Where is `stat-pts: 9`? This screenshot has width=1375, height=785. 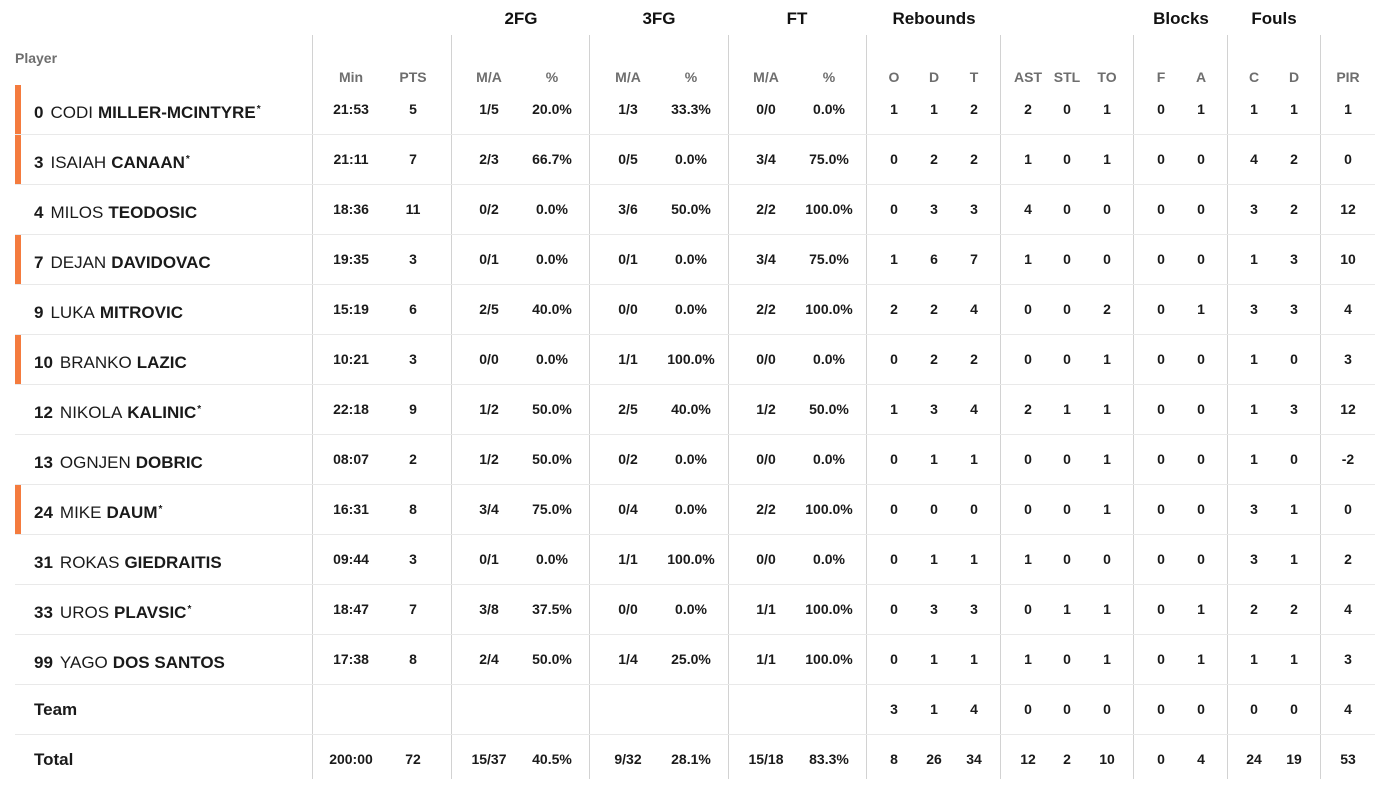 stat-pts: 9 is located at coordinates (413, 409).